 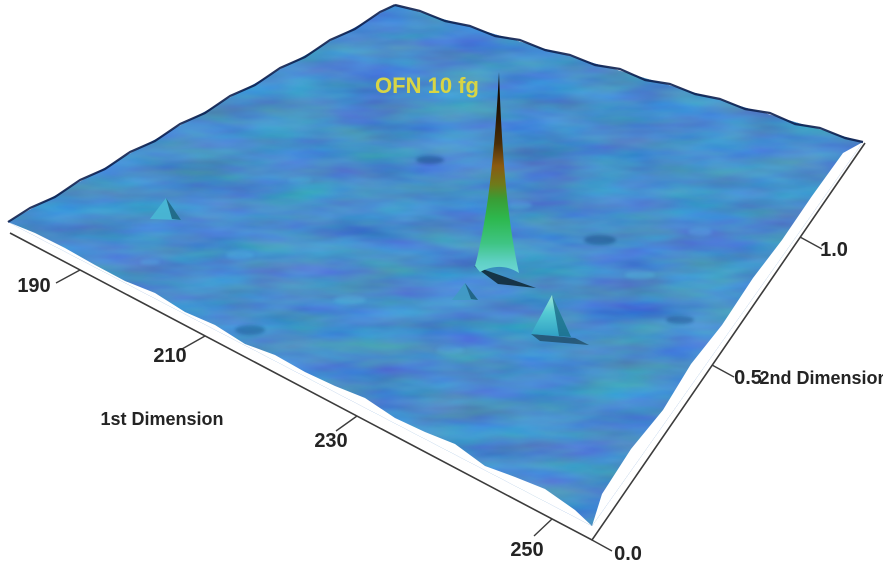 What do you see at coordinates (723, 371) in the screenshot?
I see `y-tick-0.5` at bounding box center [723, 371].